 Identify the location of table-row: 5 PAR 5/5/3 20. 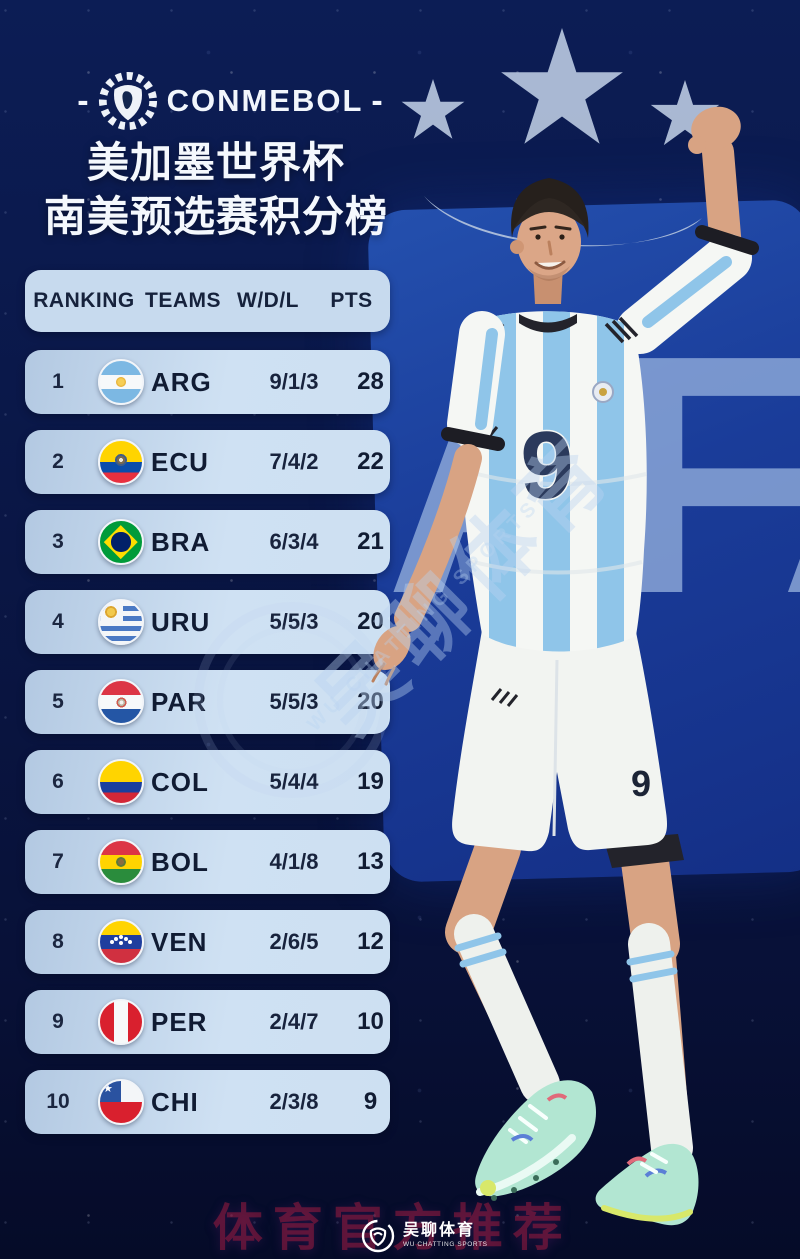
(207, 702).